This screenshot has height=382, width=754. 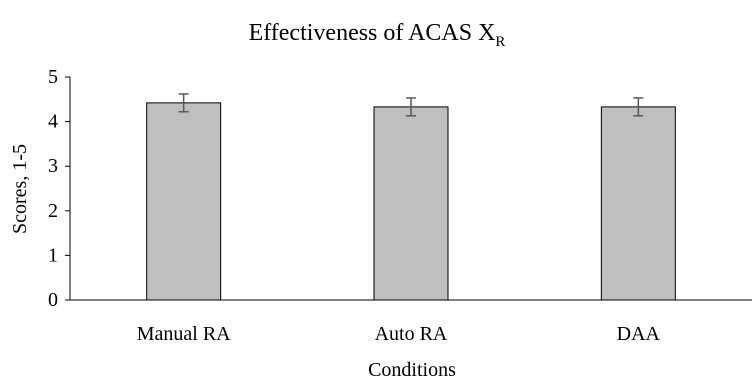 I want to click on x-tick-label-0: Manual RA, so click(x=184, y=334).